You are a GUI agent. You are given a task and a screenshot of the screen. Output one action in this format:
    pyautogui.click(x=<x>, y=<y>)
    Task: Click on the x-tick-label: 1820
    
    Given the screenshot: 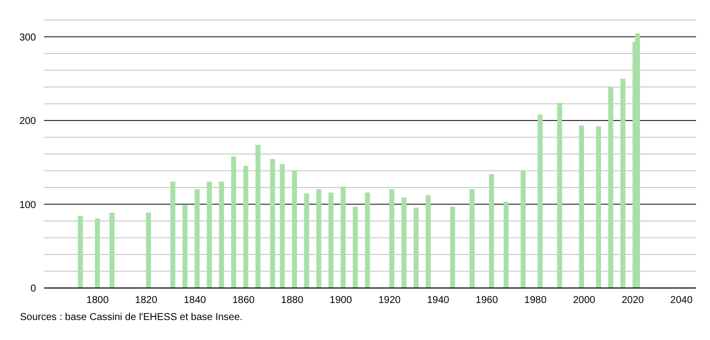 What is the action you would take?
    pyautogui.click(x=146, y=300)
    